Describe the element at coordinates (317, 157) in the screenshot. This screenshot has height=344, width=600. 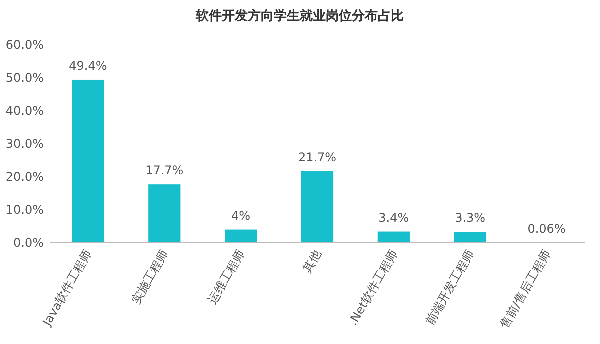
I see `data-label: 21.7%` at that location.